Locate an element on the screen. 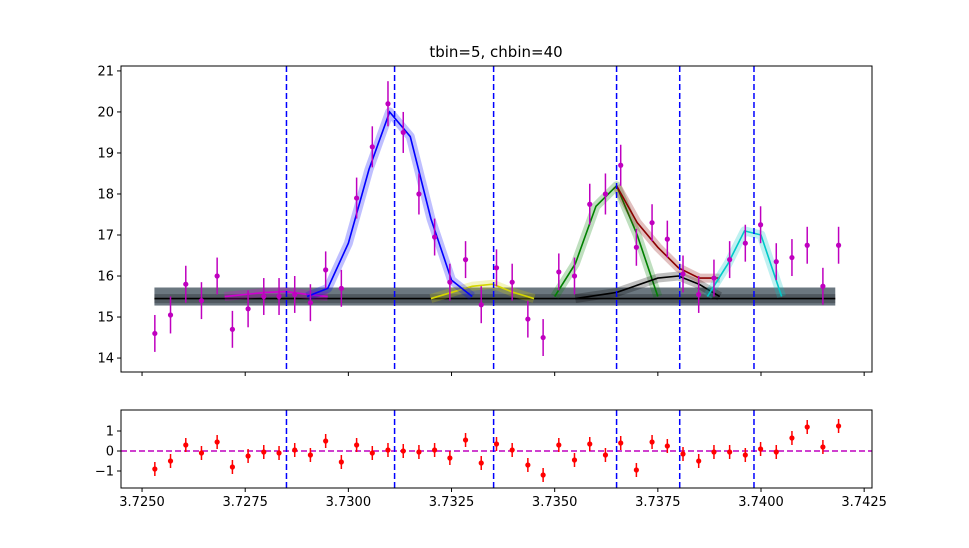 The height and width of the screenshot is (548, 969). x-tick-label: 3.7275 is located at coordinates (245, 502).